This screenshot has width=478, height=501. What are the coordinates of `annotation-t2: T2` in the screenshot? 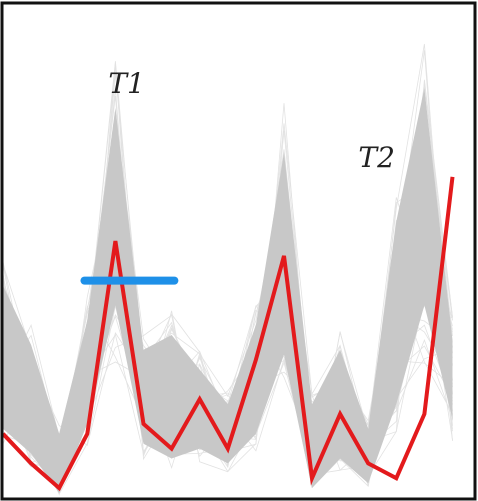 It's located at (376, 157).